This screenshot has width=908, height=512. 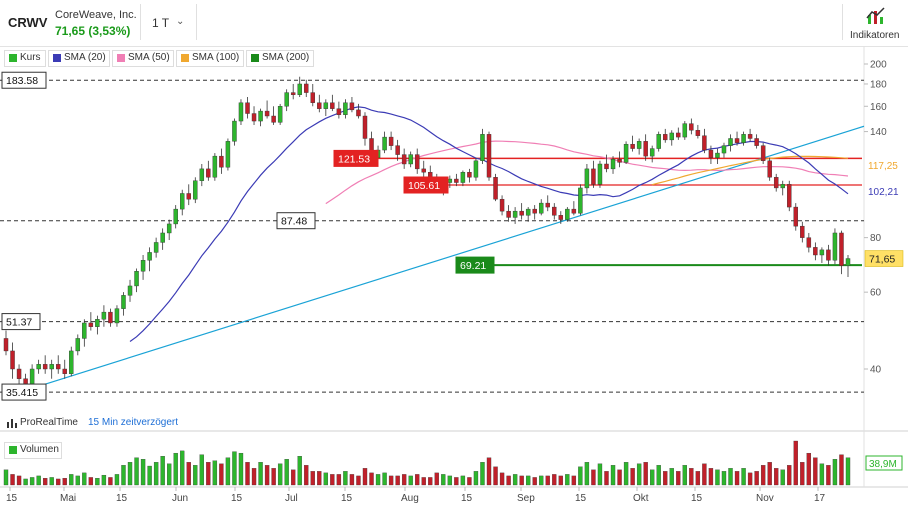 I want to click on source-delay: 15 Min zeitverzögert, so click(x=133, y=422).